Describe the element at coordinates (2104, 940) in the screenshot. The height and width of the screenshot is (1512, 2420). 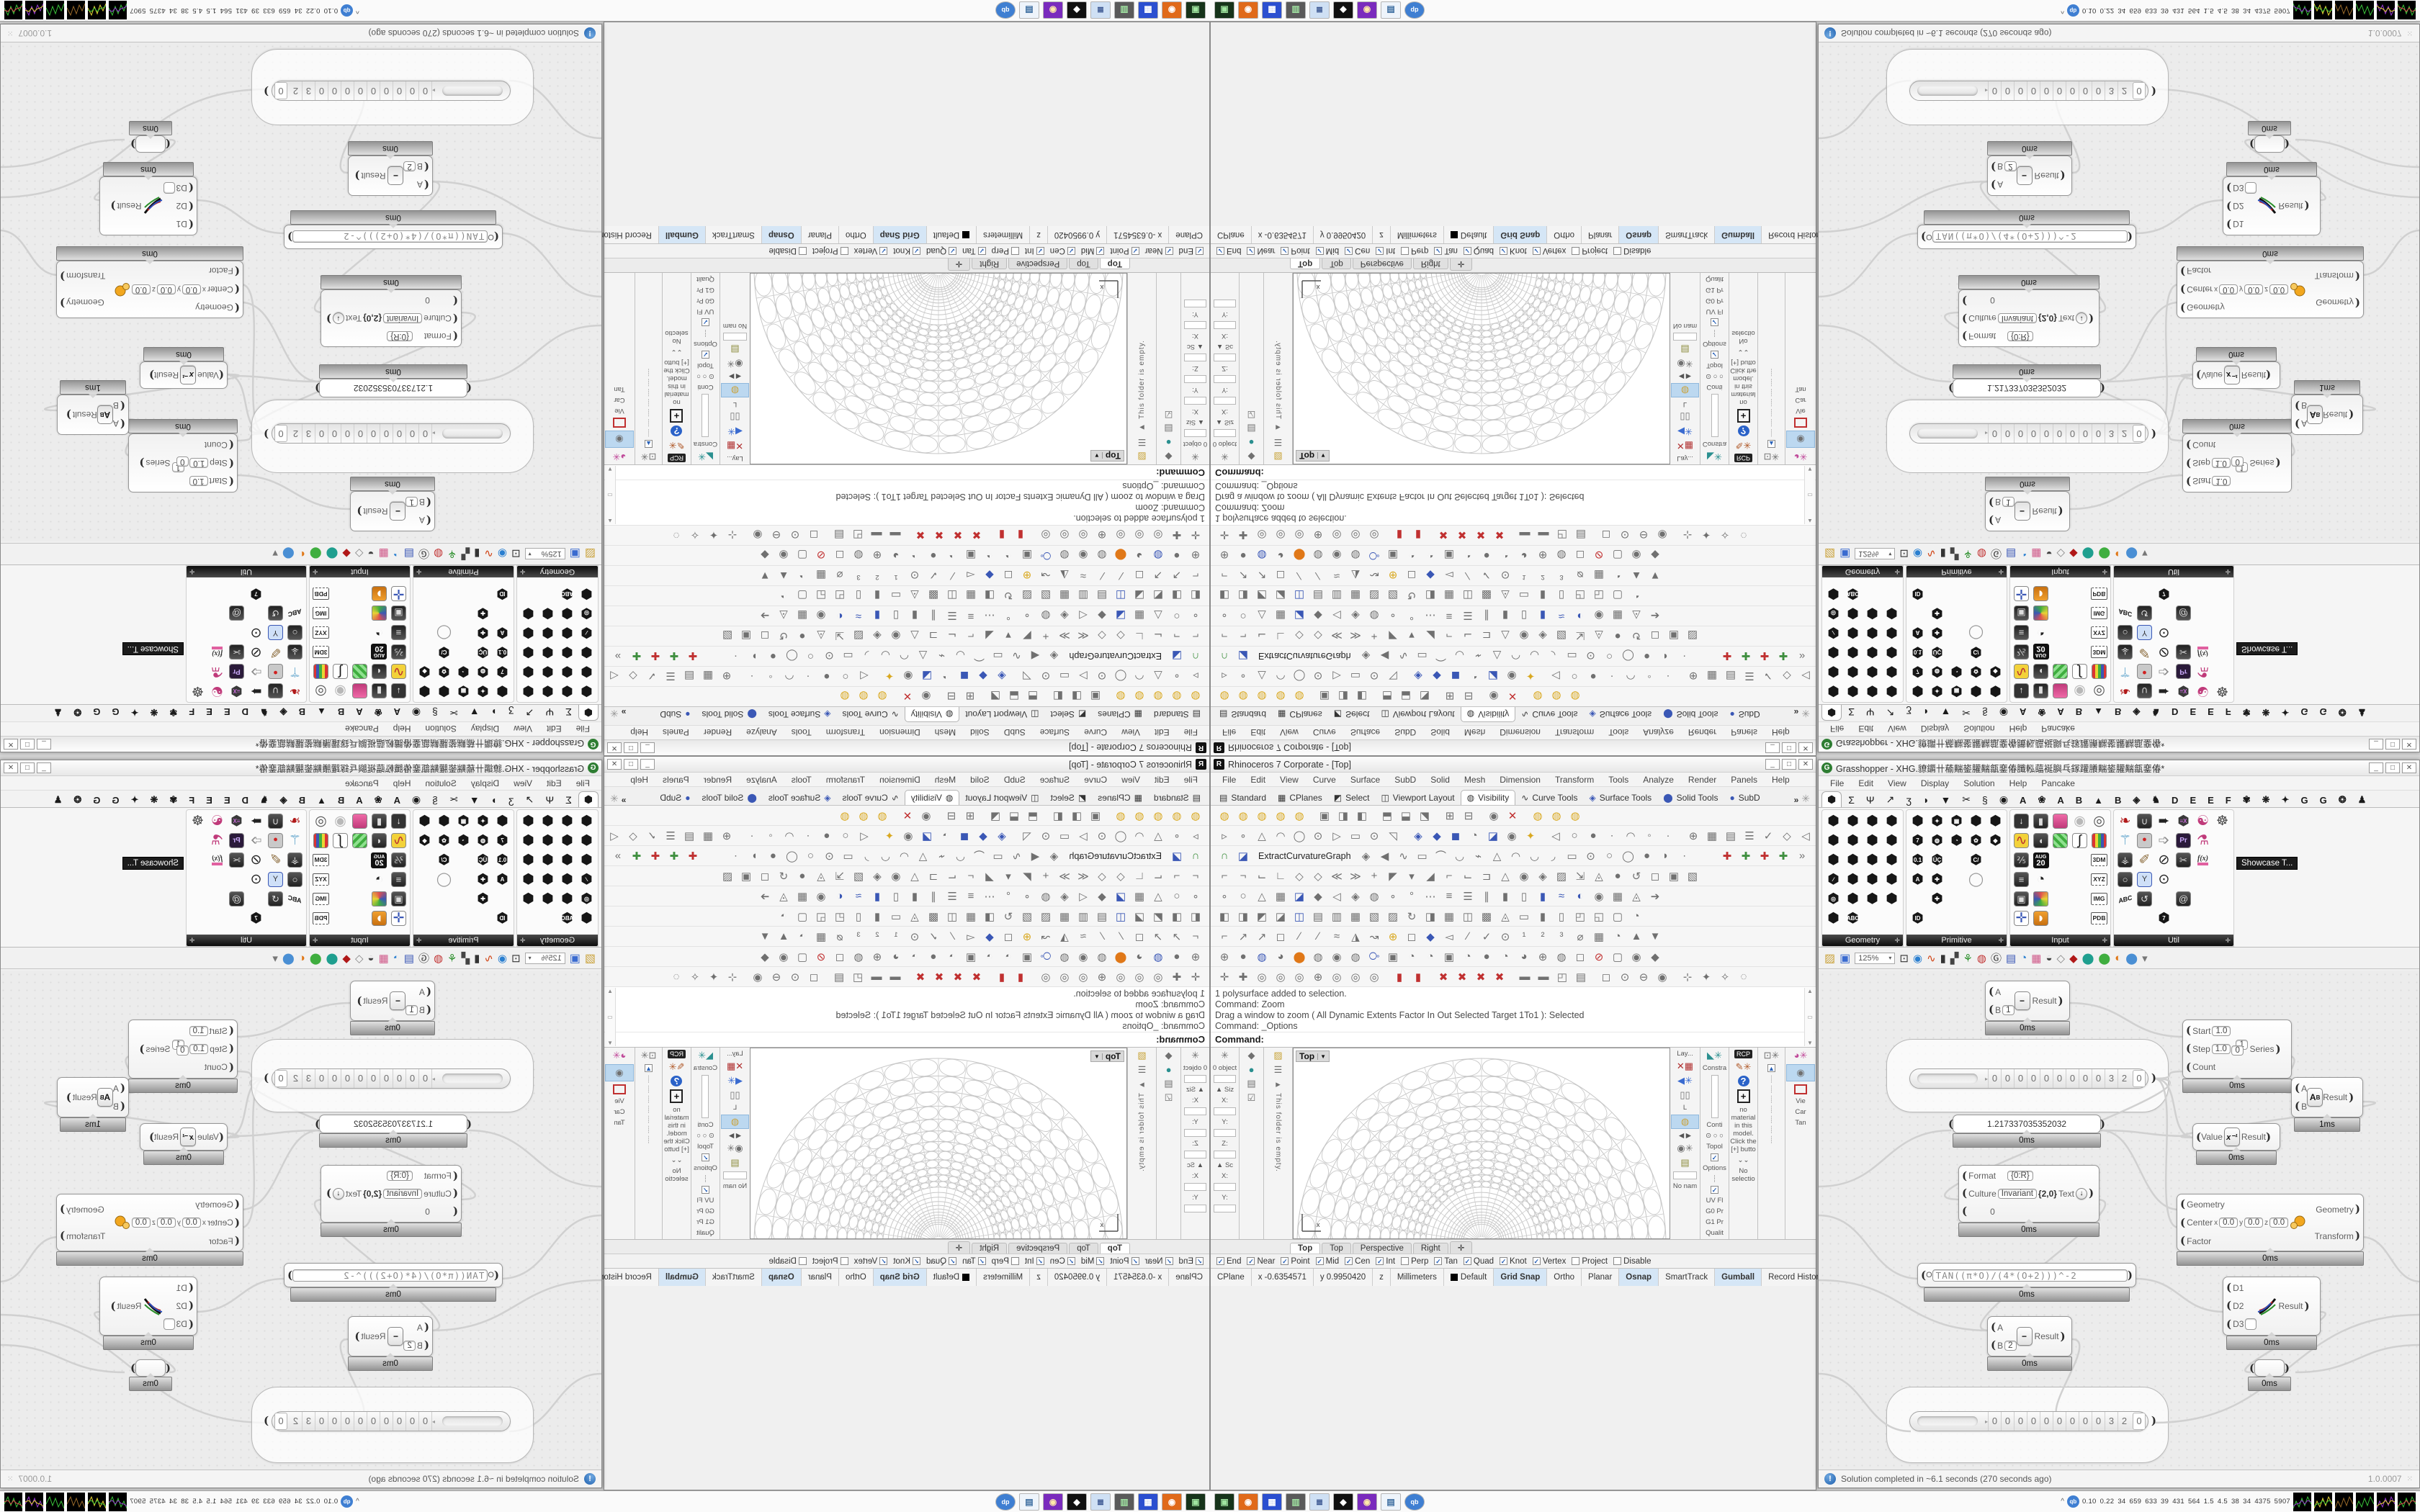
I see `panel-expand-icon: ✛` at that location.